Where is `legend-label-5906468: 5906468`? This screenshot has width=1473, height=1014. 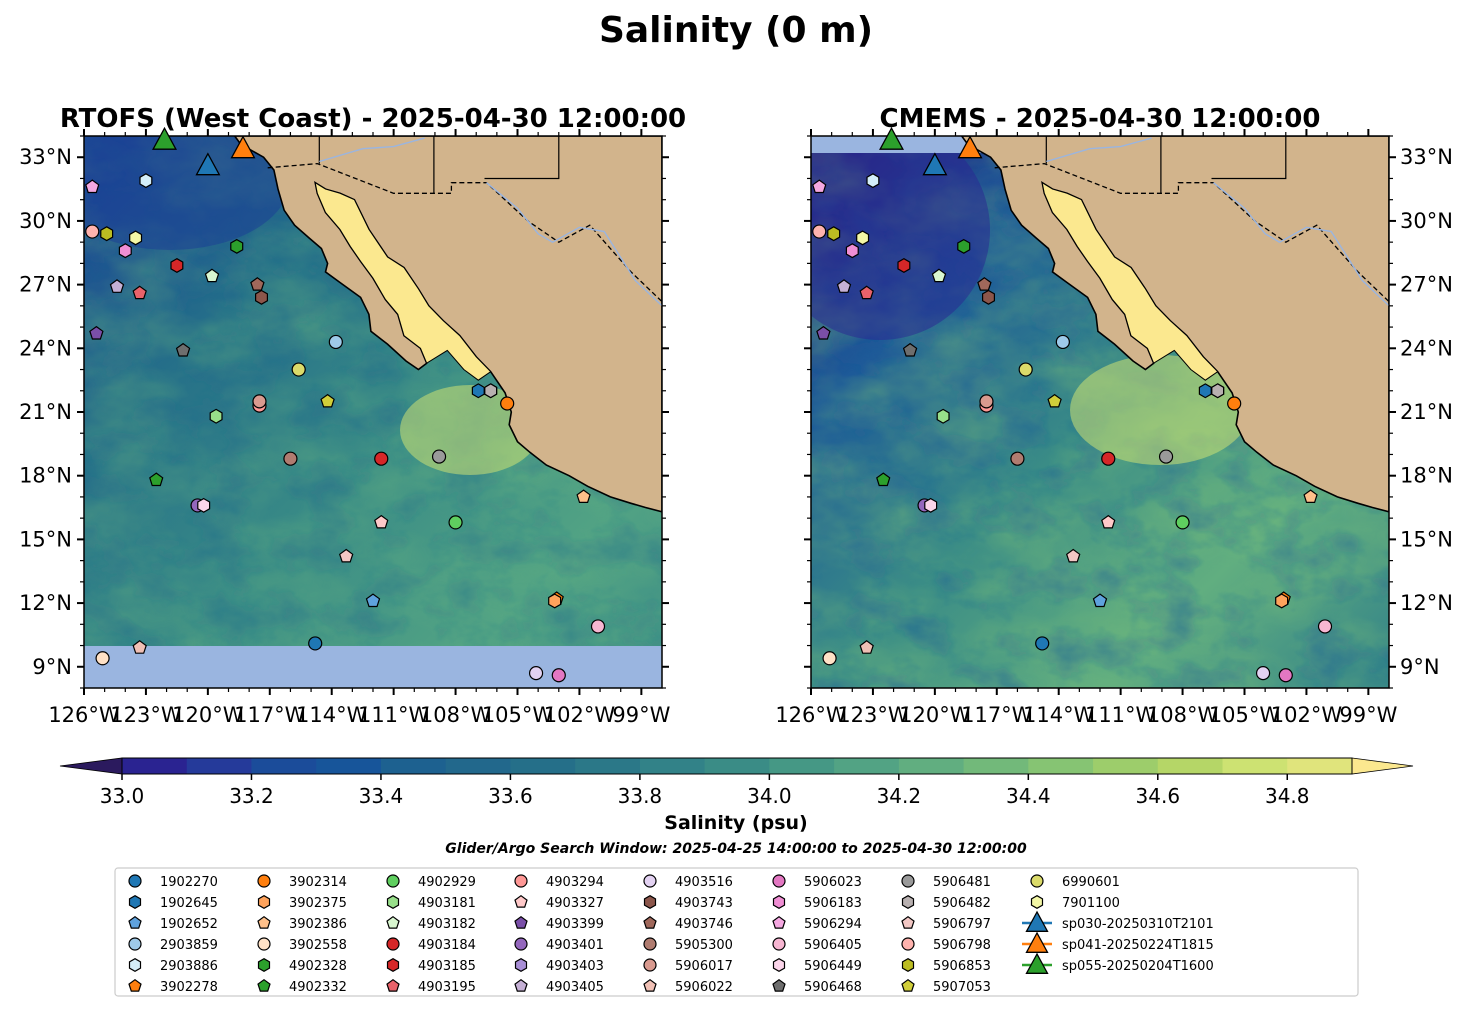
legend-label-5906468: 5906468 is located at coordinates (833, 987).